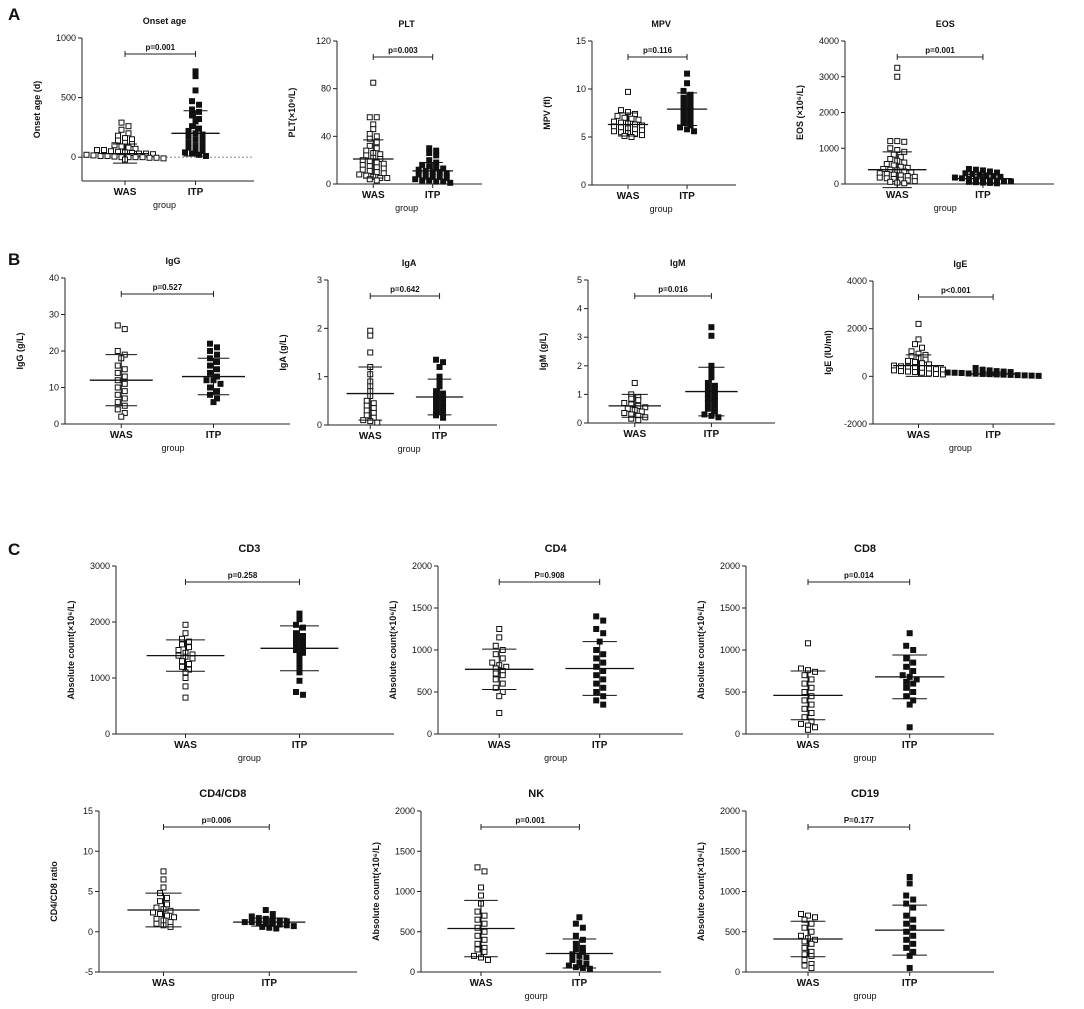  What do you see at coordinates (88, 851) in the screenshot?
I see `y-tick-label: 10` at bounding box center [88, 851].